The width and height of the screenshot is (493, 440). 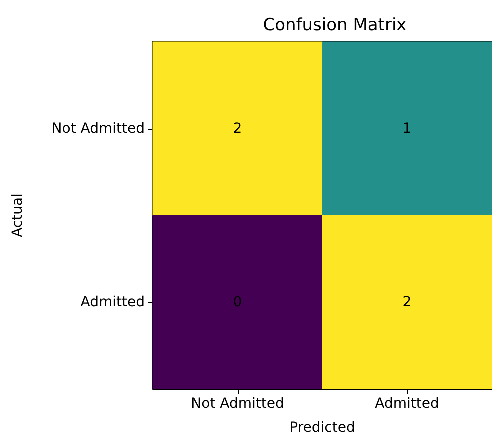 What do you see at coordinates (323, 428) in the screenshot?
I see `x-axis-title: Predicted` at bounding box center [323, 428].